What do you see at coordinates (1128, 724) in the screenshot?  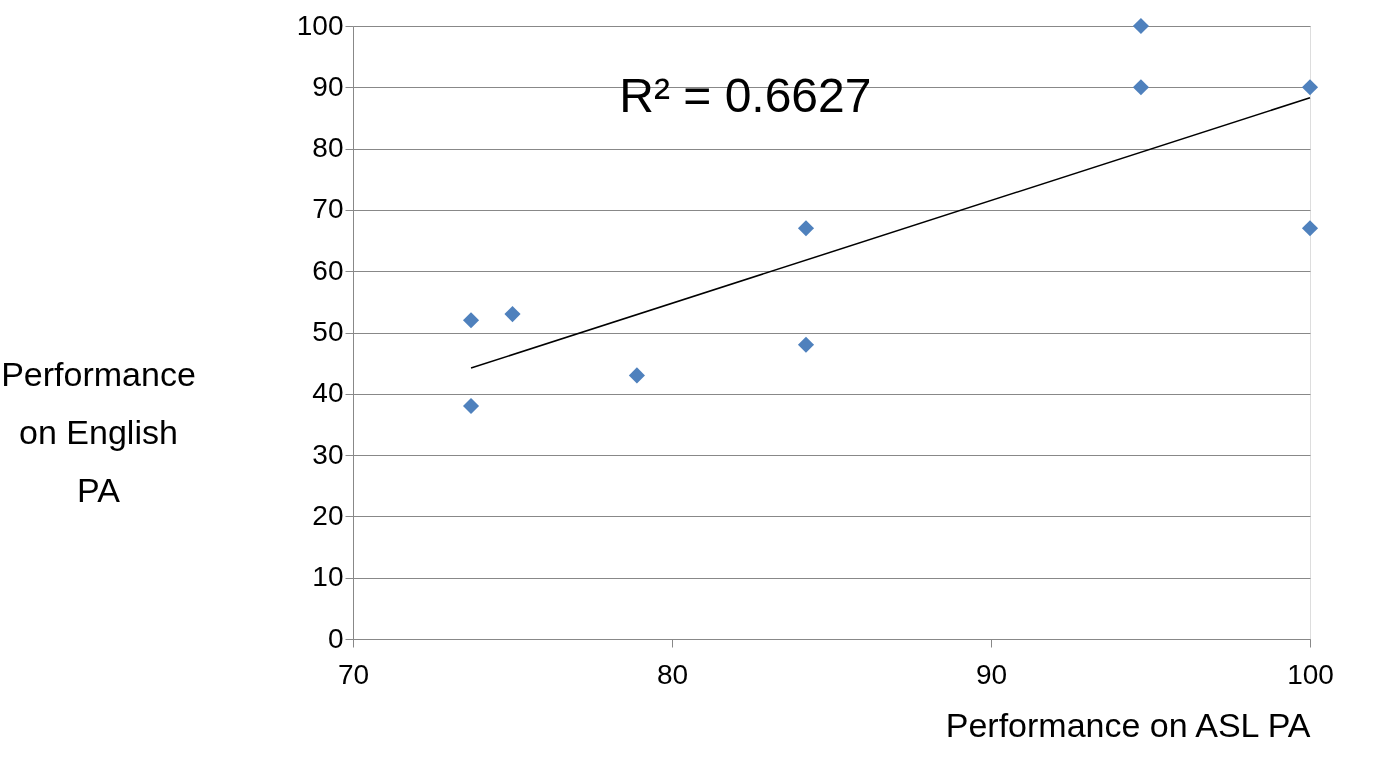 I see `x-axis-title: Performance on ASL PA` at bounding box center [1128, 724].